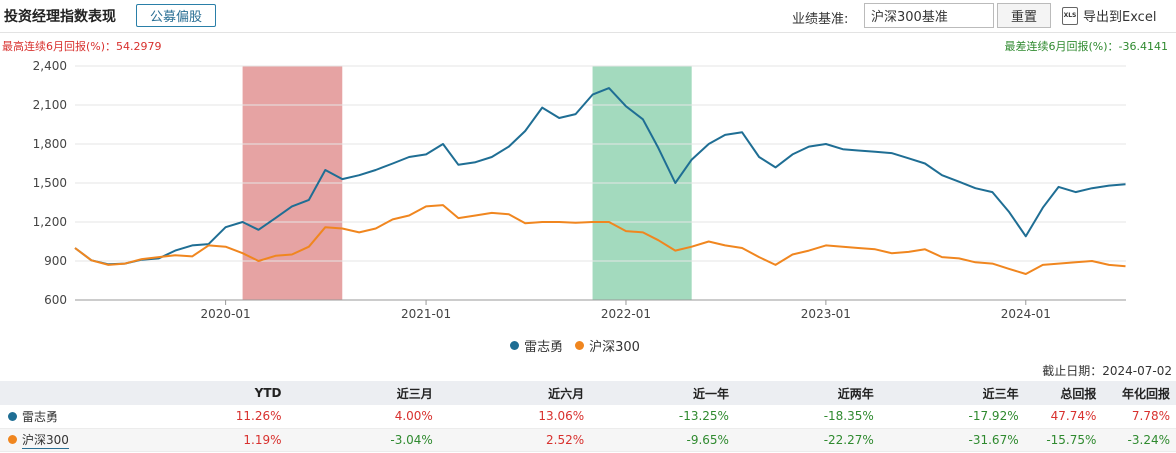 This screenshot has width=1176, height=453. I want to click on return-cell: -18.35%, so click(807, 417).